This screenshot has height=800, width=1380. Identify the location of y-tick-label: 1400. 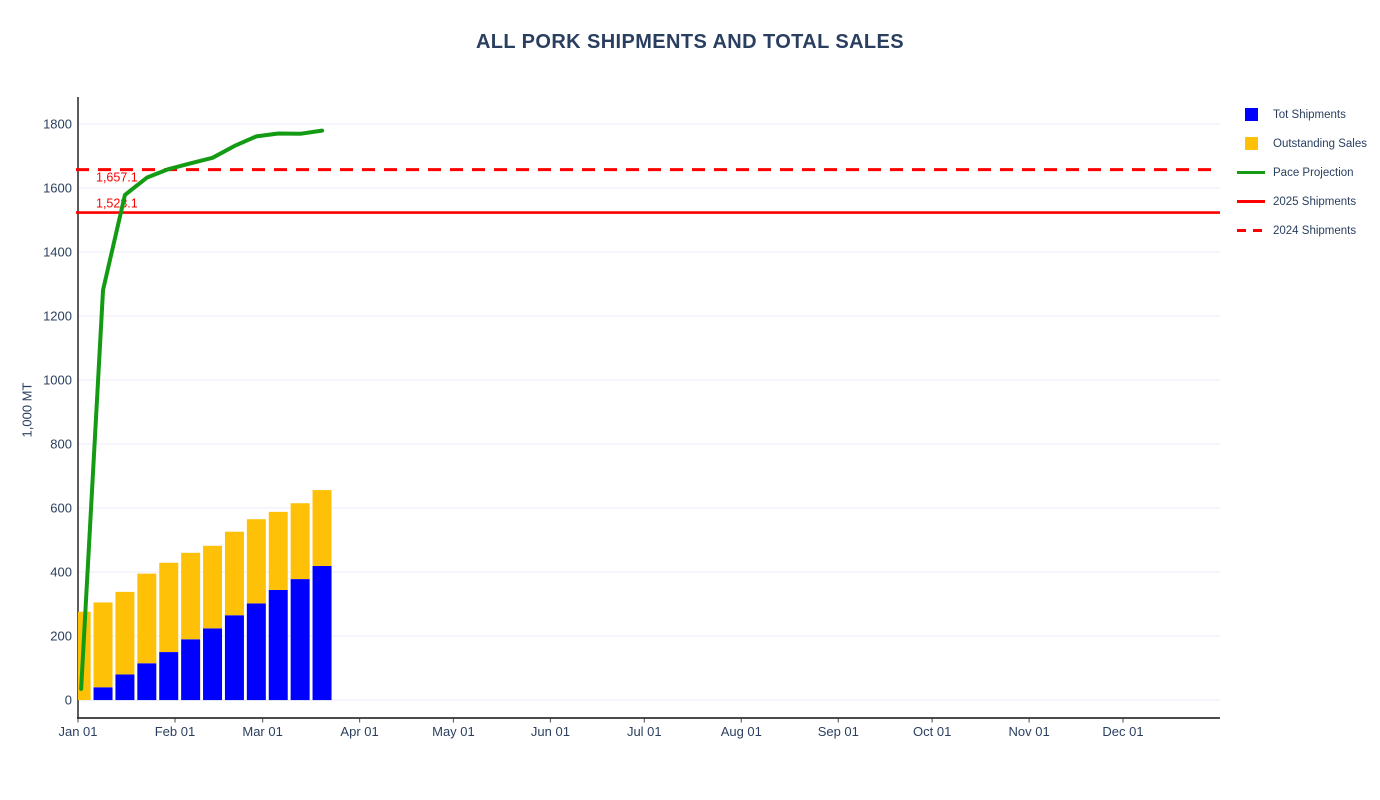
(57, 251).